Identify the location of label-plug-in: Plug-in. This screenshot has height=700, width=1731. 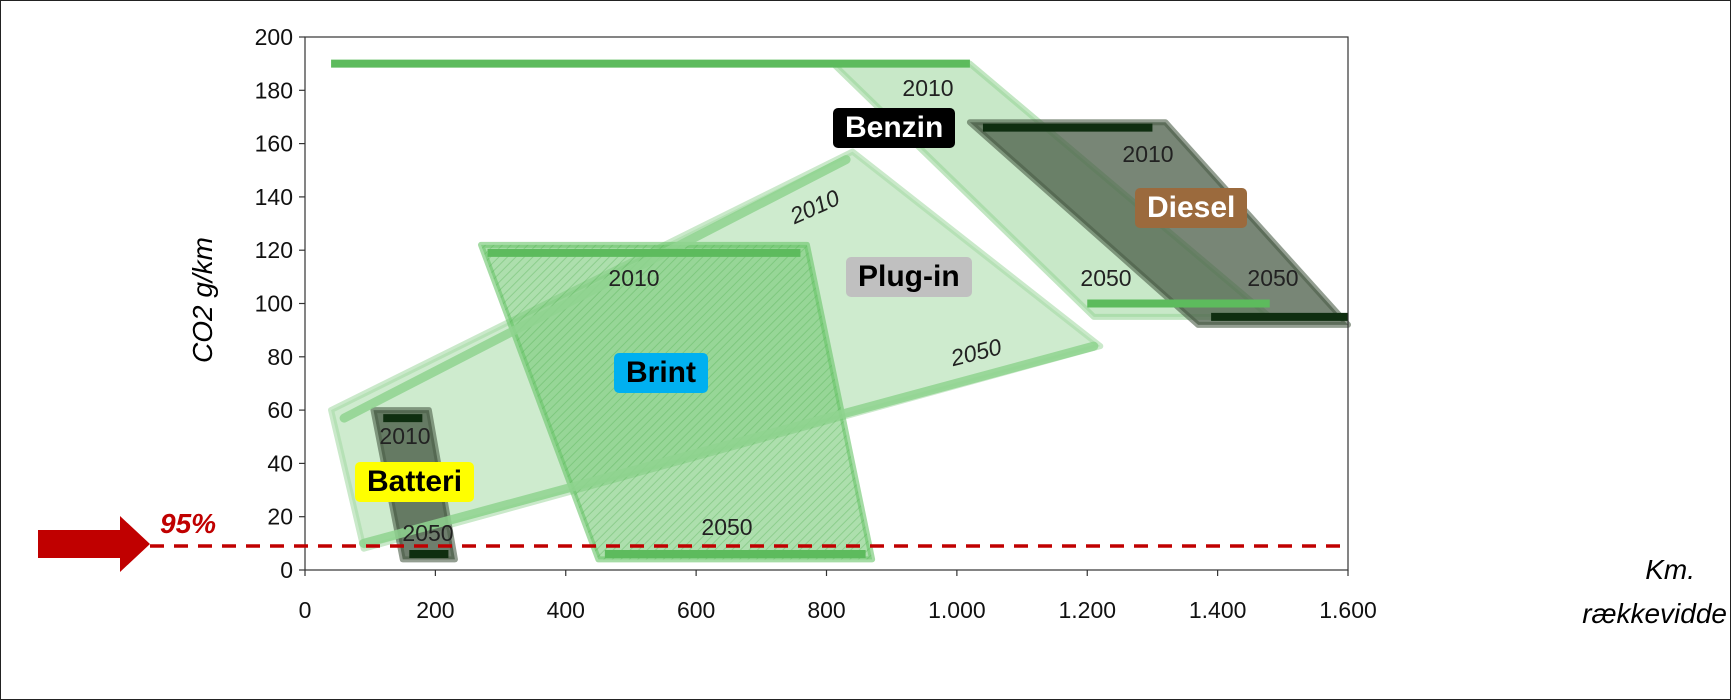
(909, 277).